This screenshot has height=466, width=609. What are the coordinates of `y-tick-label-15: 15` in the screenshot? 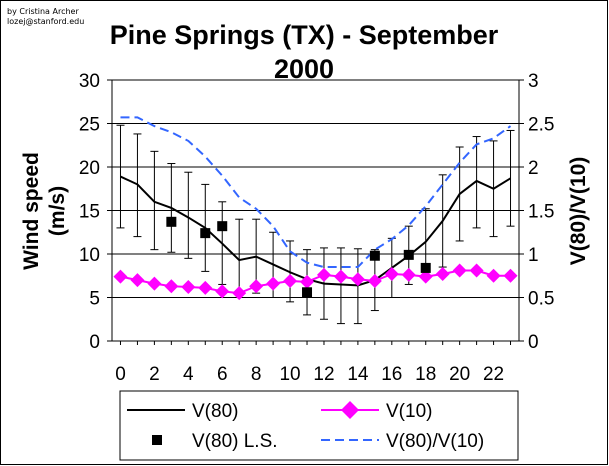 It's located at (89, 212).